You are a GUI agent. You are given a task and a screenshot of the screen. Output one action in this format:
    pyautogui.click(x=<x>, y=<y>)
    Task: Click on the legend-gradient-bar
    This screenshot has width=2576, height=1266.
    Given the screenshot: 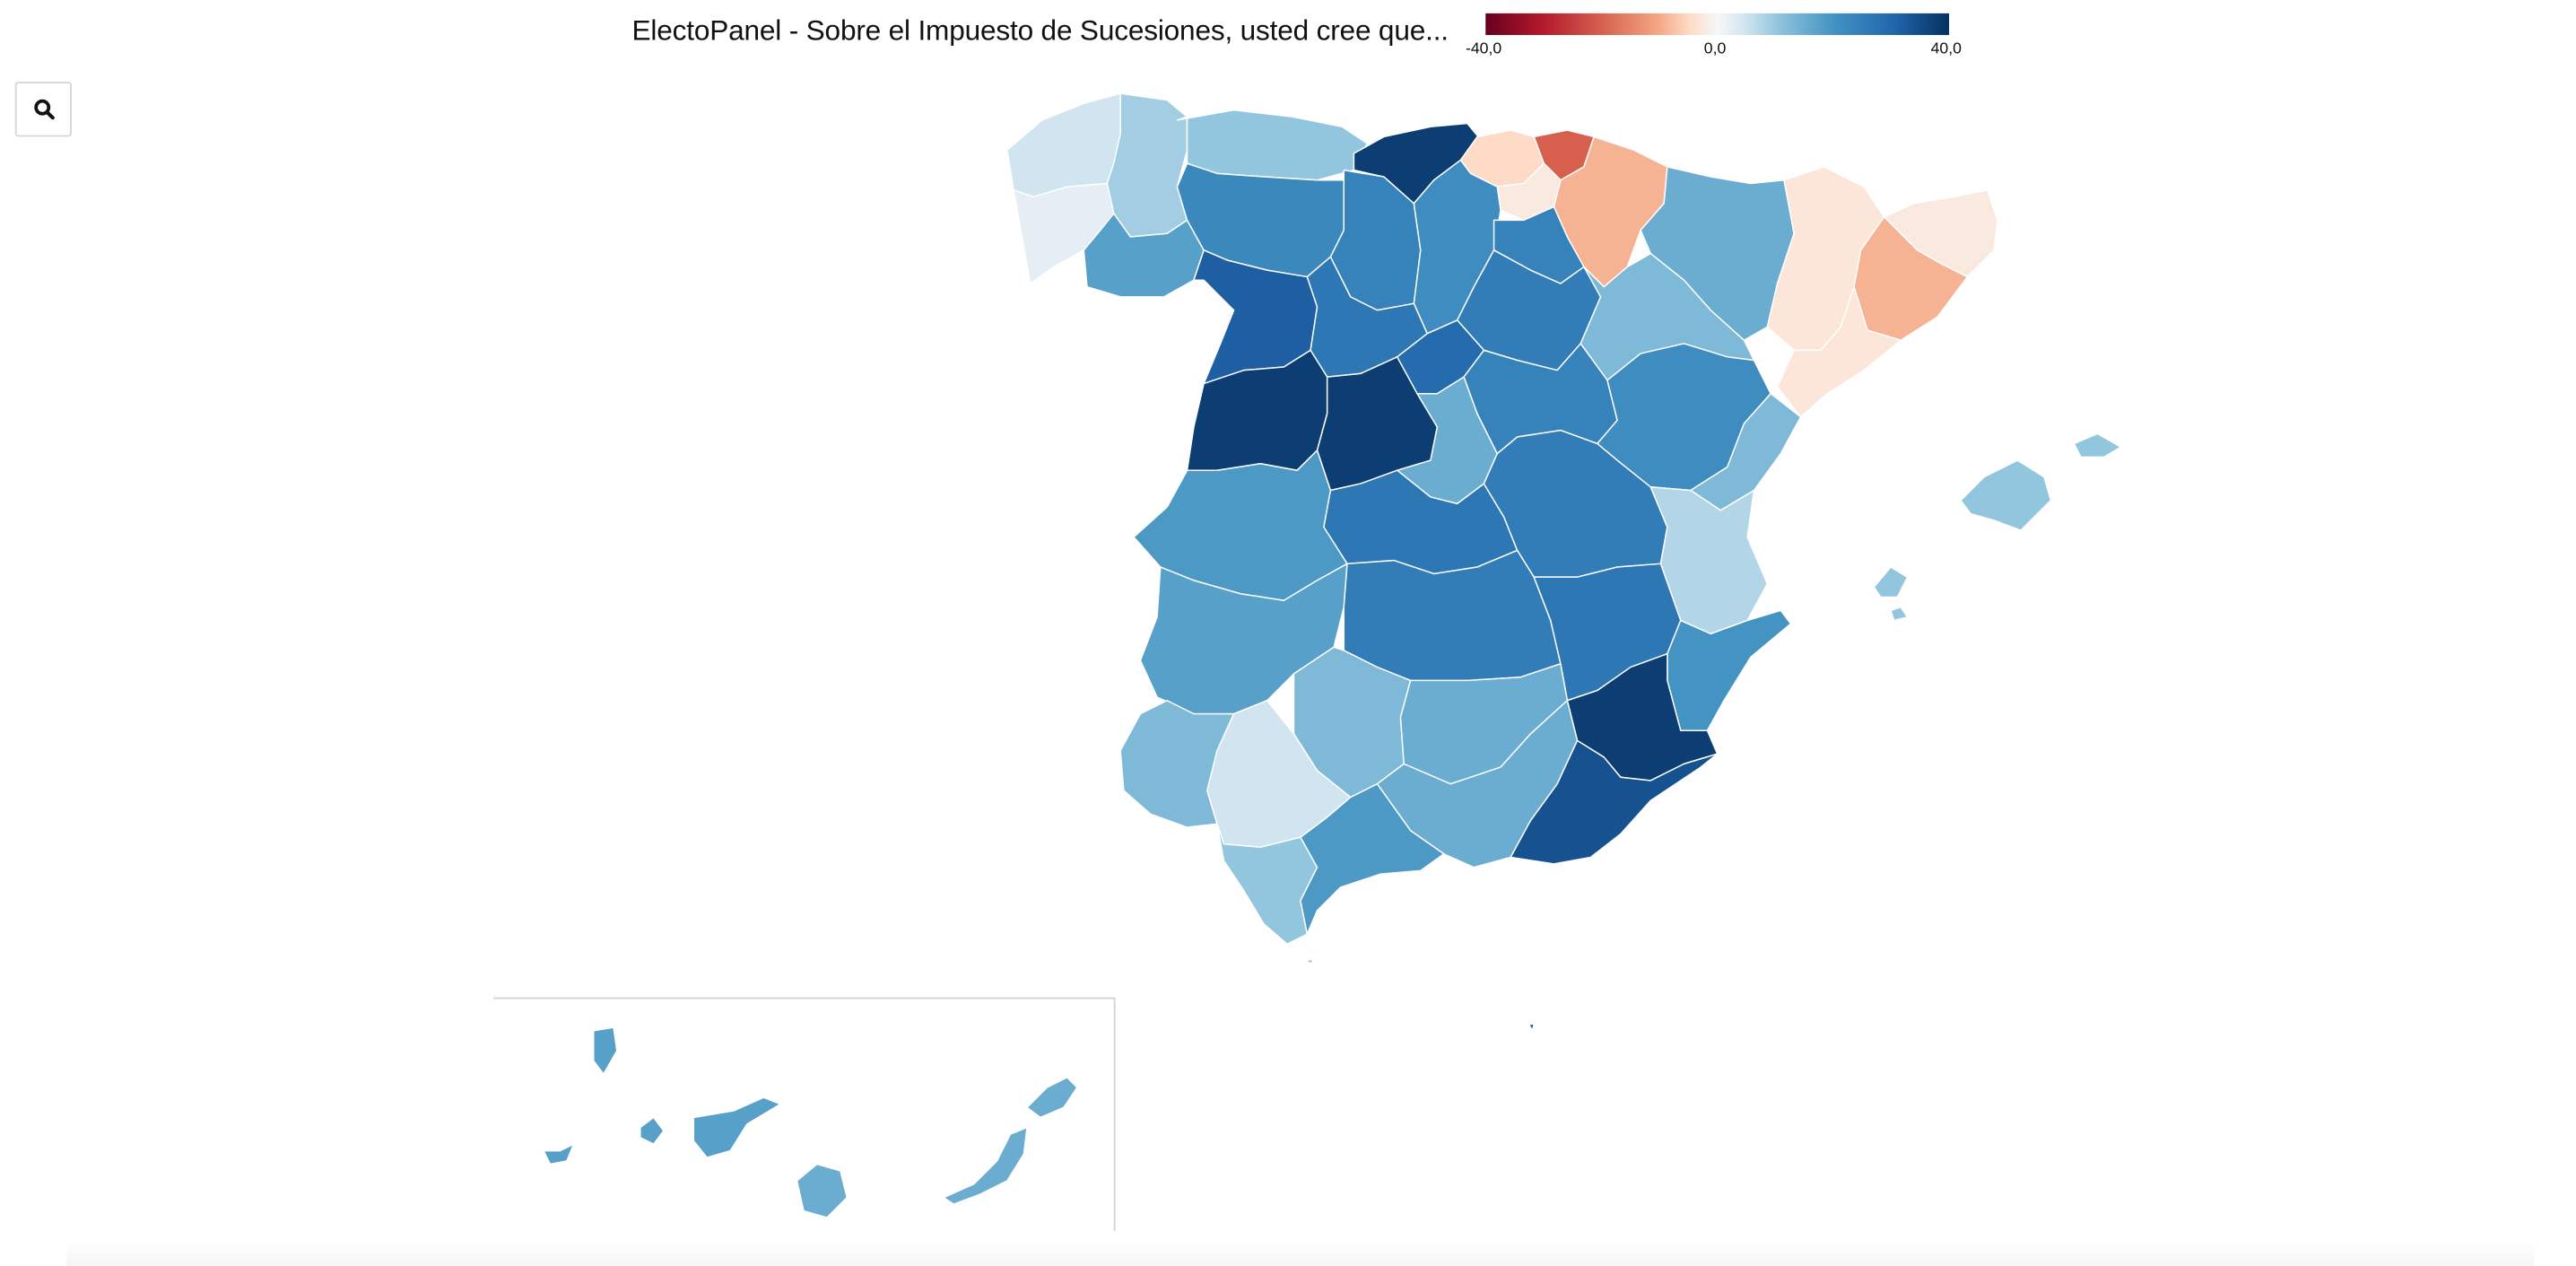 What is the action you would take?
    pyautogui.click(x=1717, y=25)
    